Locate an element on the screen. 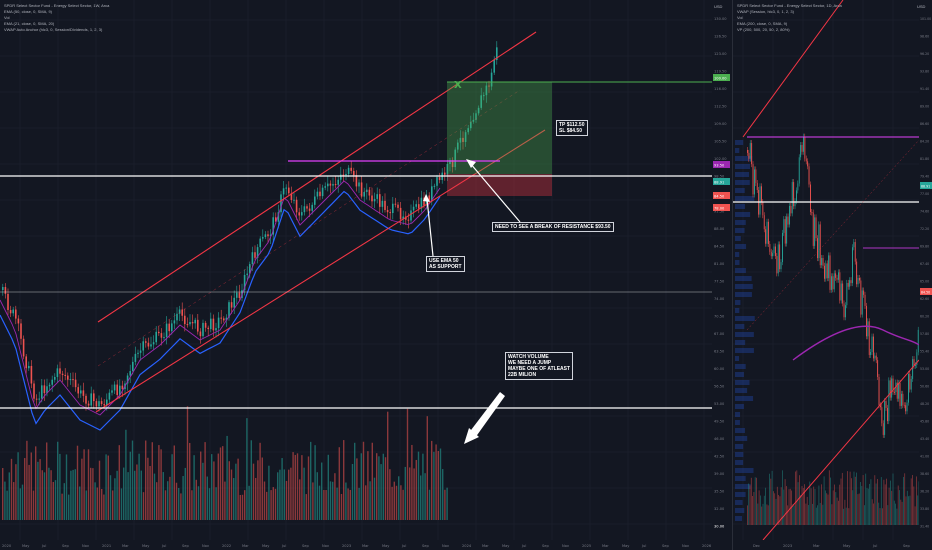 Image resolution: width=932 pixels, height=550 pixels. price-axis-tick: 39.00 is located at coordinates (719, 474).